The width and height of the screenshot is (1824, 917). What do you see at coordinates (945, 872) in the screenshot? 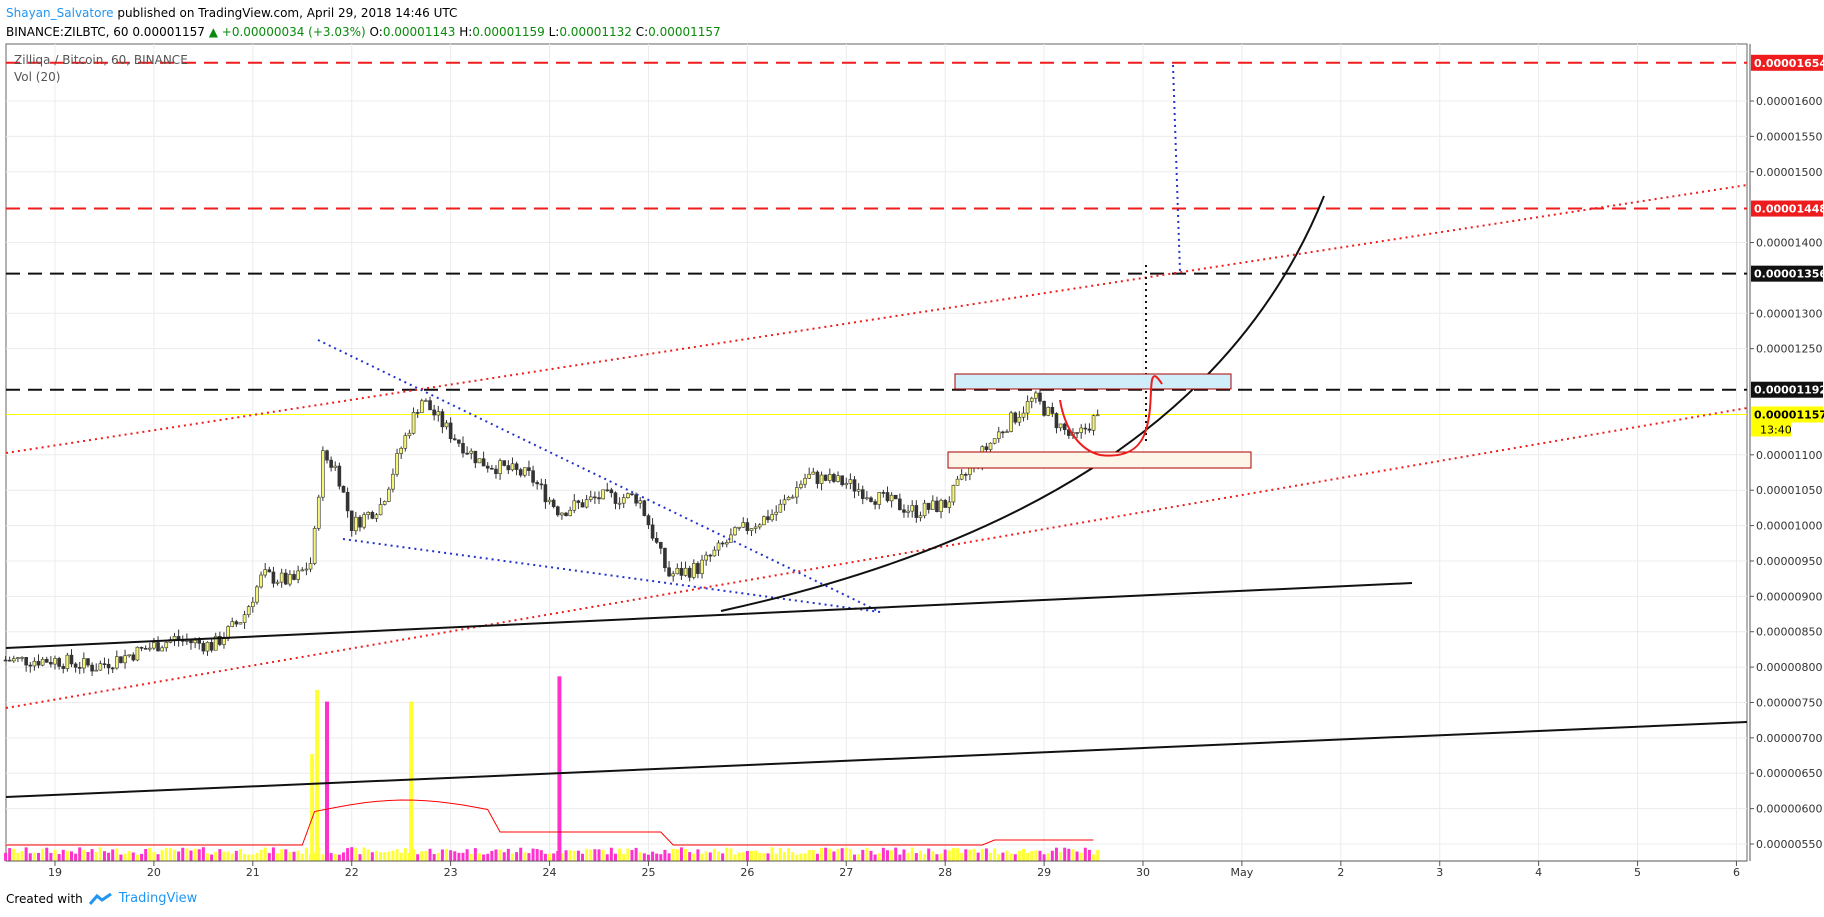
I see `time-tick-label: 28` at bounding box center [945, 872].